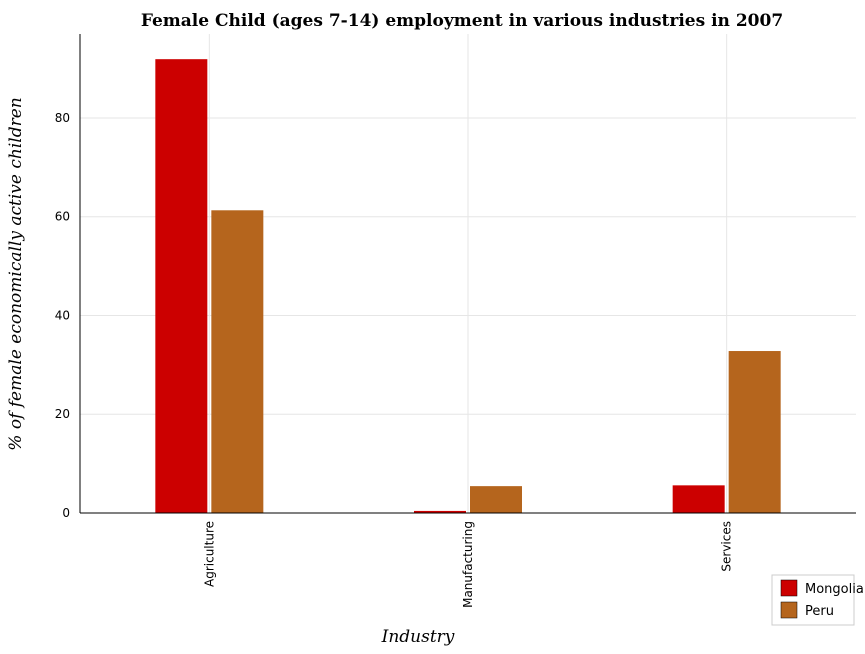 Image resolution: width=865 pixels, height=654 pixels. I want to click on bar-peru-services, so click(754, 432).